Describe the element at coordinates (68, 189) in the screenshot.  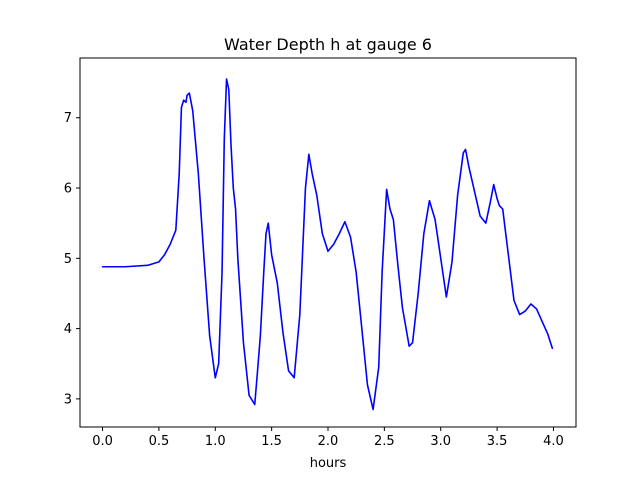
I see `y-tick-label: 6` at that location.